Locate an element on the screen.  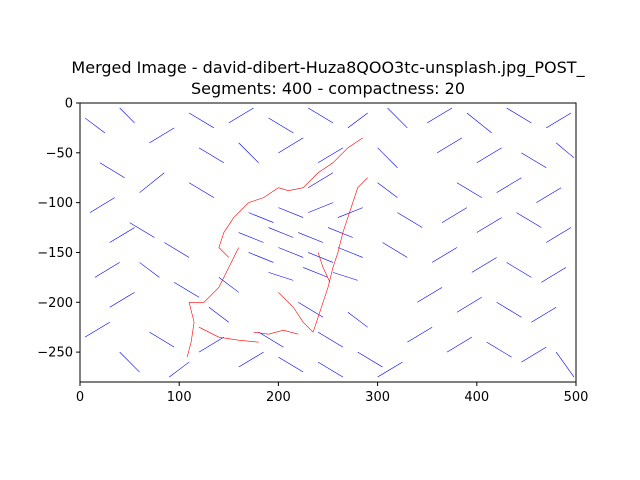
y-tick-label: −50 is located at coordinates (59, 153).